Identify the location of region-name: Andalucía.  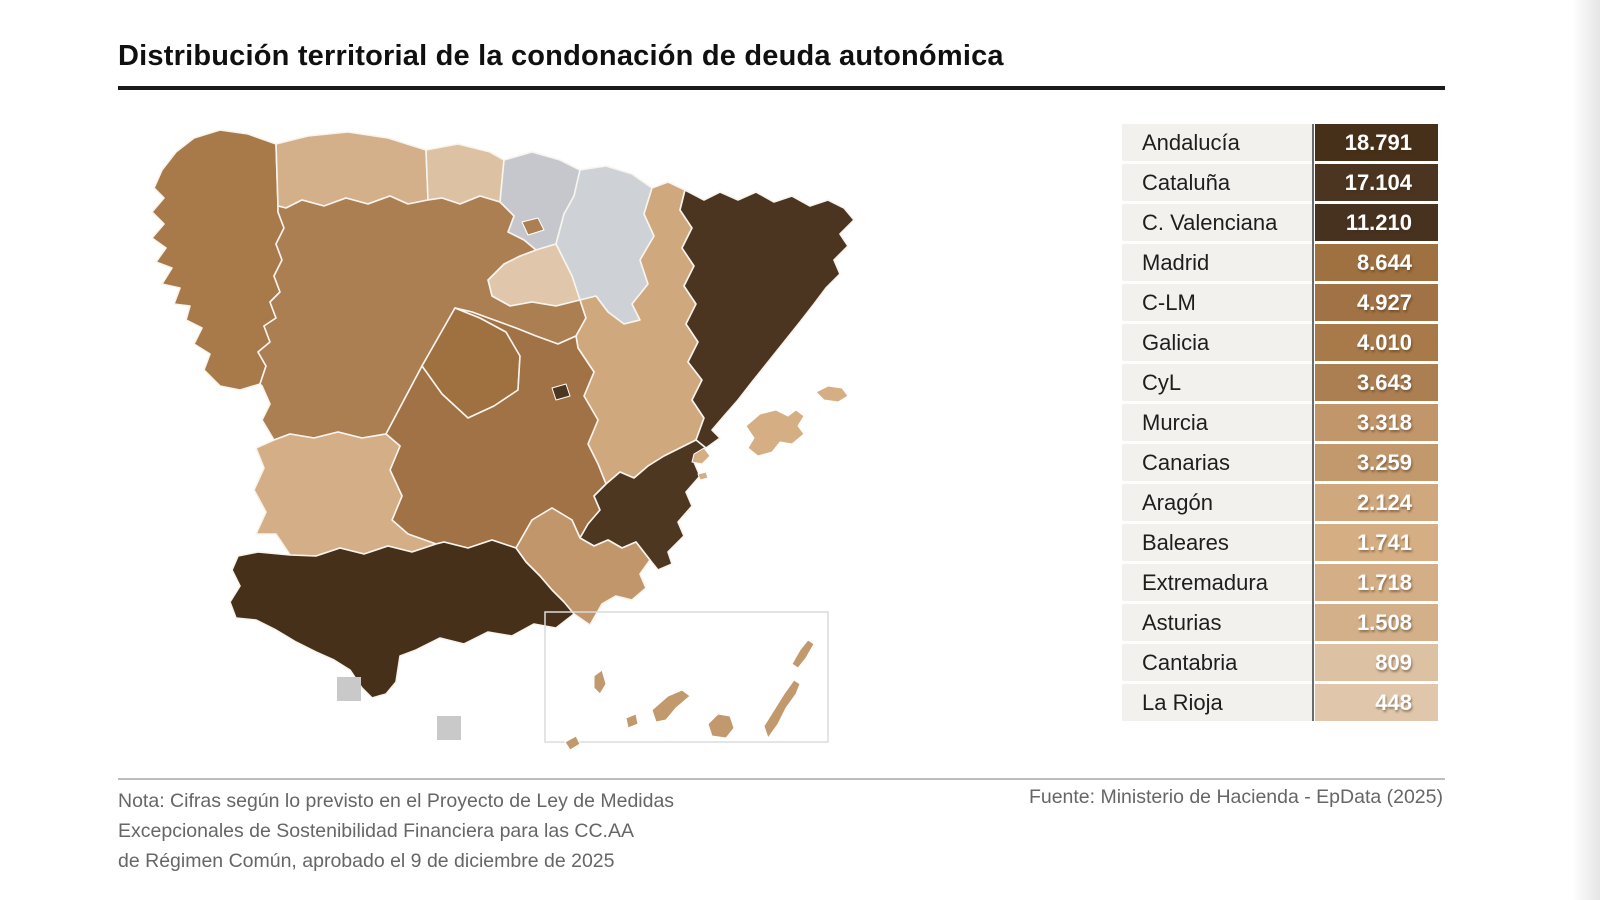
(1217, 142).